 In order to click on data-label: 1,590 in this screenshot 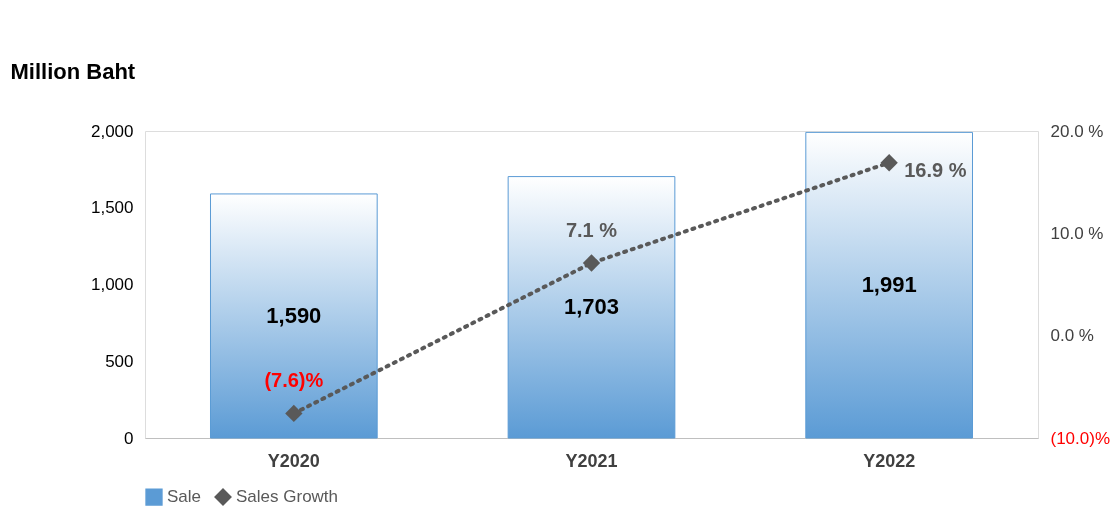, I will do `click(294, 315)`.